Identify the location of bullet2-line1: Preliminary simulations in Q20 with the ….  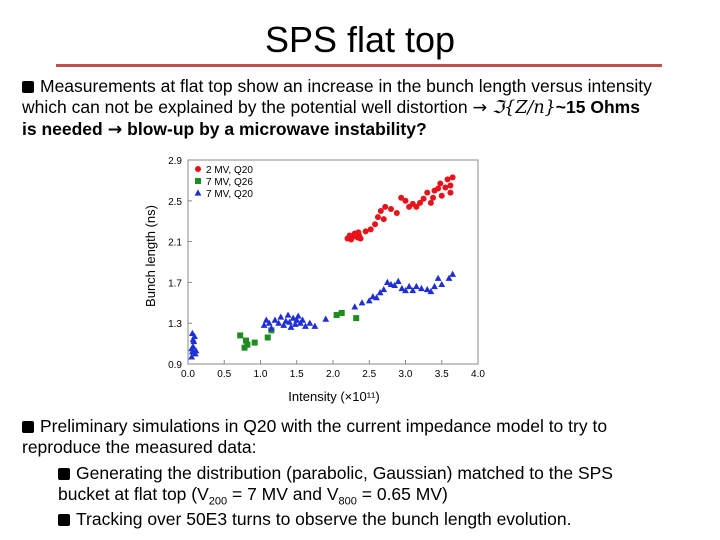
(324, 426).